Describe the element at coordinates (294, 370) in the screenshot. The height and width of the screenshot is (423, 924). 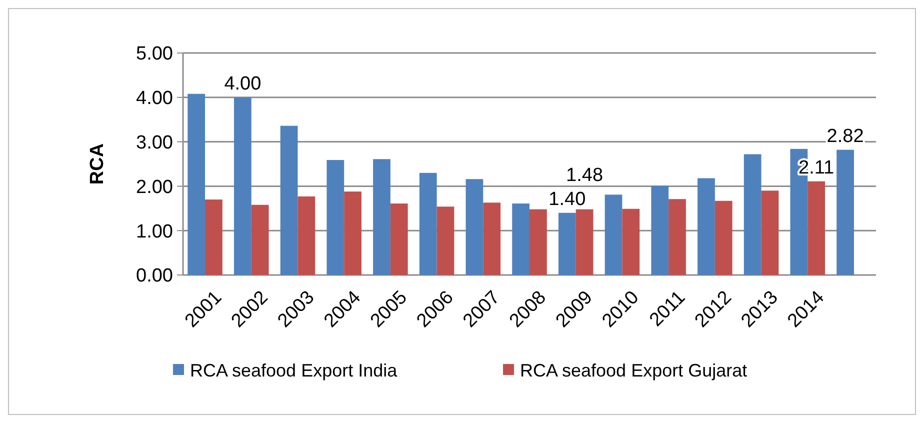
I see `legend-label: RCA seafood Export India` at that location.